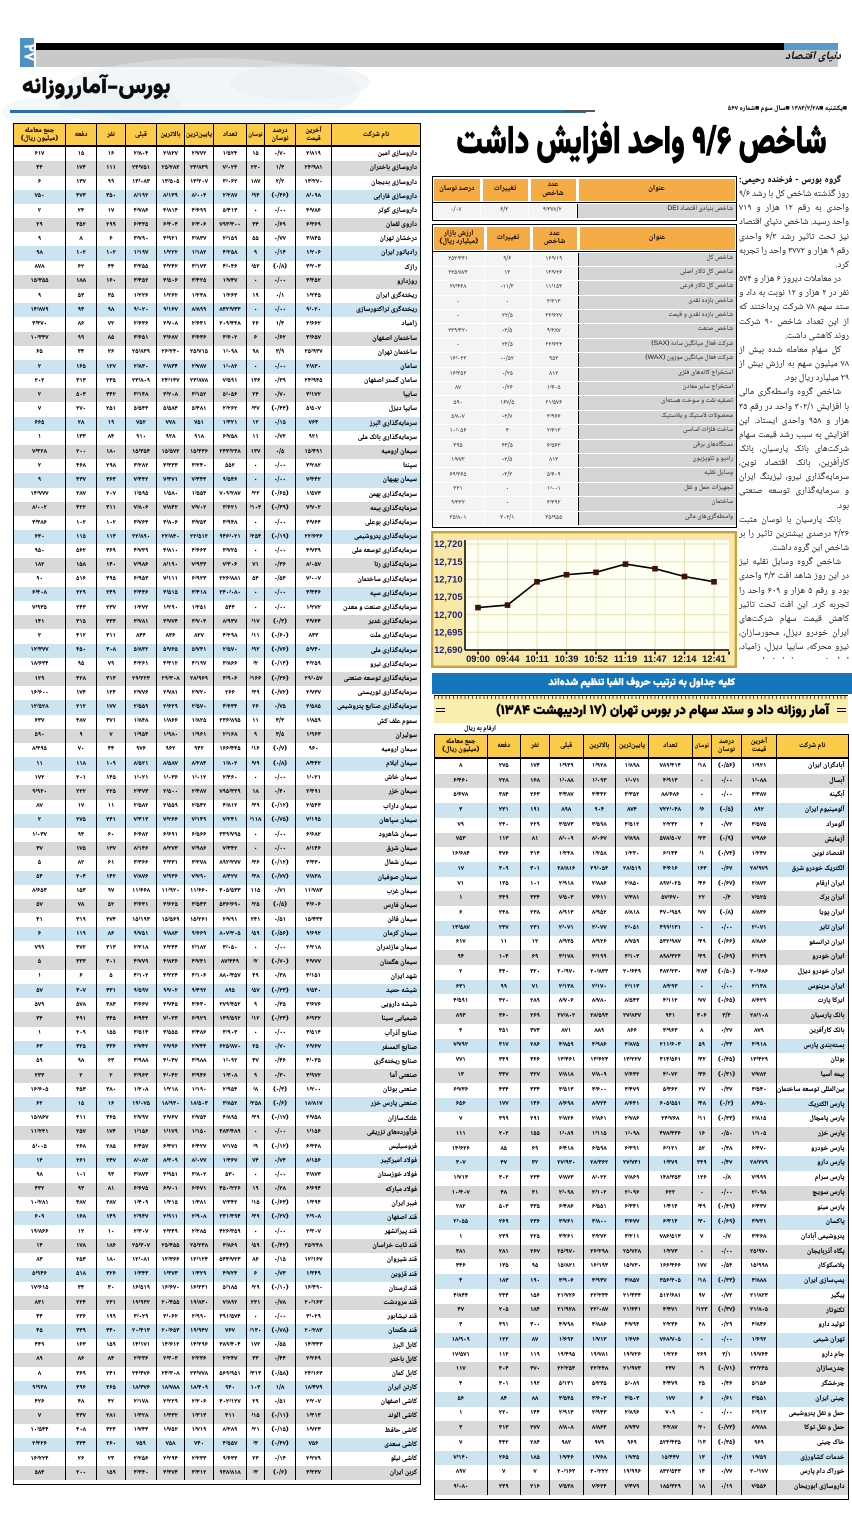 This screenshot has height=1532, width=852. Describe the element at coordinates (448, 597) in the screenshot. I see `svg-text: 12,705` at that location.